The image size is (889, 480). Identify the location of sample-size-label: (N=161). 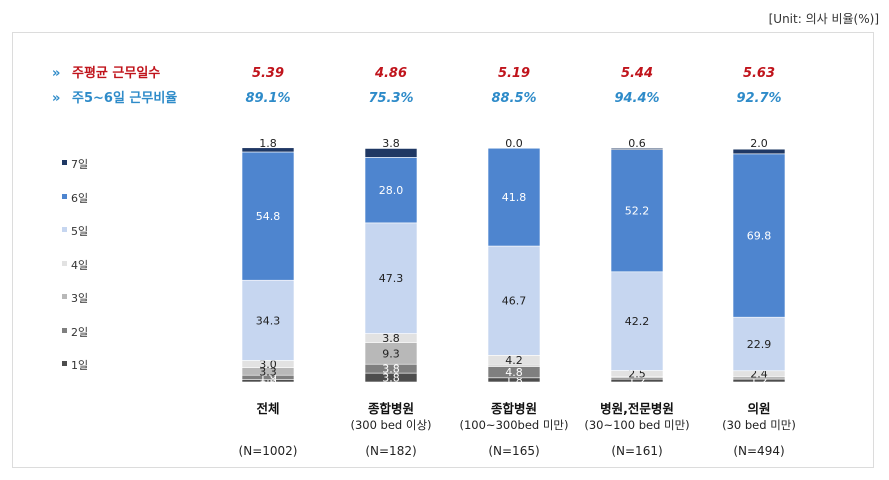
(636, 451).